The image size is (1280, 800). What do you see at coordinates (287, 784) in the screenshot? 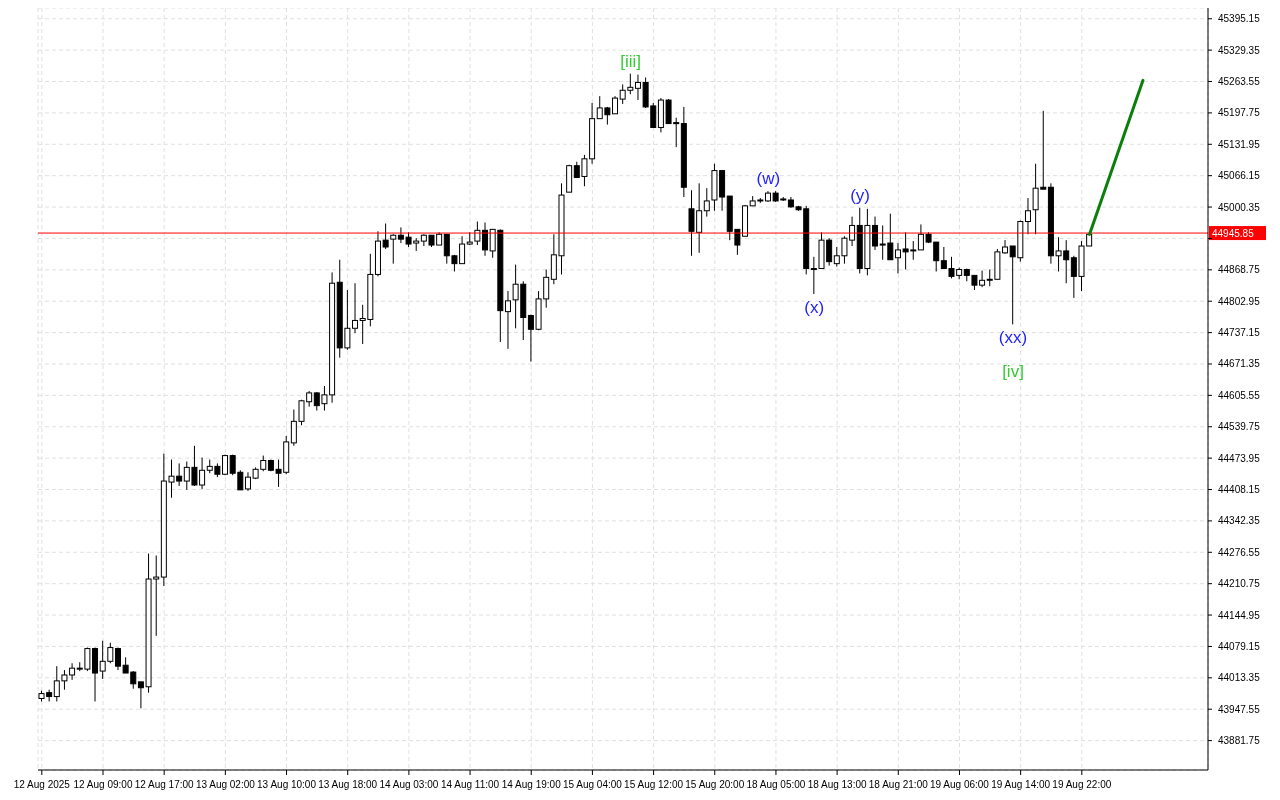
I see `x-tick-label: 13 Aug 10:00` at bounding box center [287, 784].